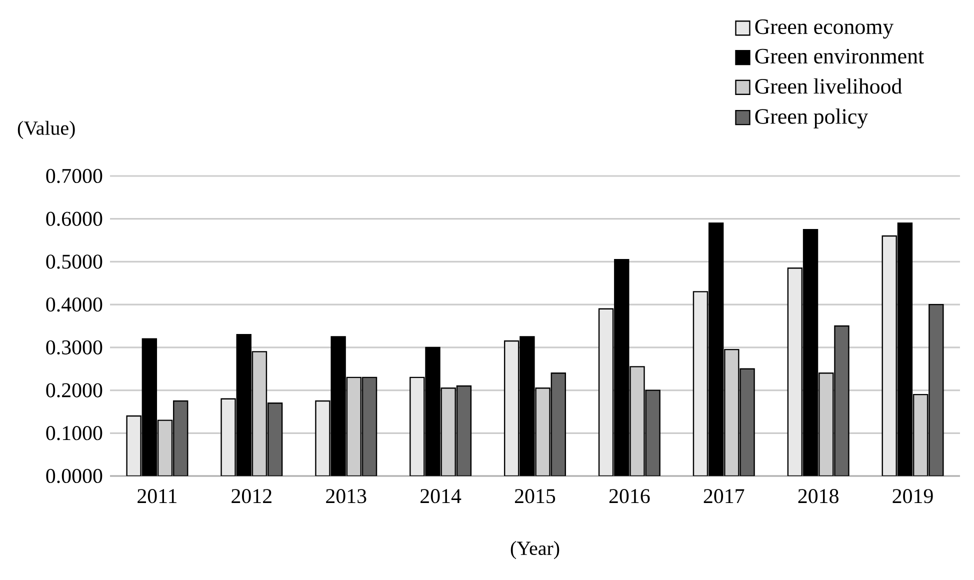 This screenshot has height=580, width=974. What do you see at coordinates (441, 496) in the screenshot?
I see `x-tick-label: 2014` at bounding box center [441, 496].